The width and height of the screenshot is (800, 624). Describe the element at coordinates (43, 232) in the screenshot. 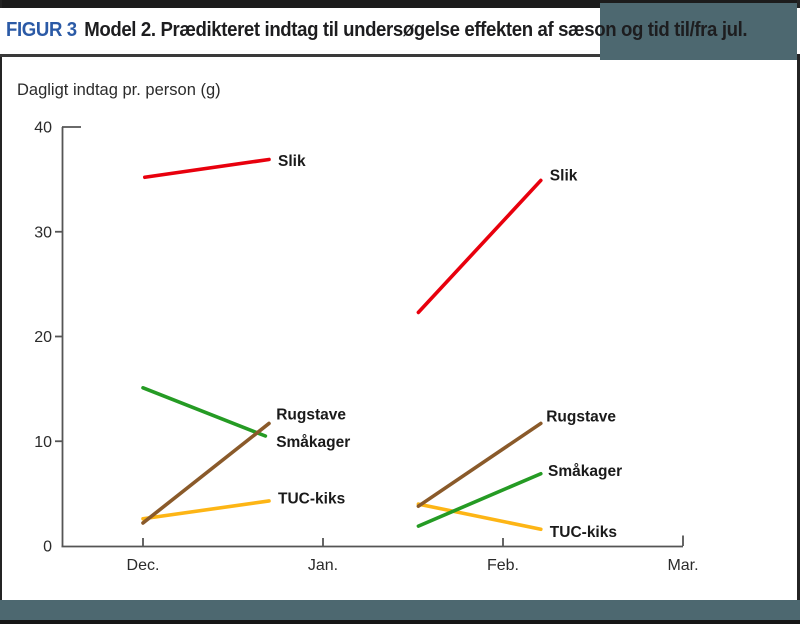

I see `y-tick-label: 30` at that location.